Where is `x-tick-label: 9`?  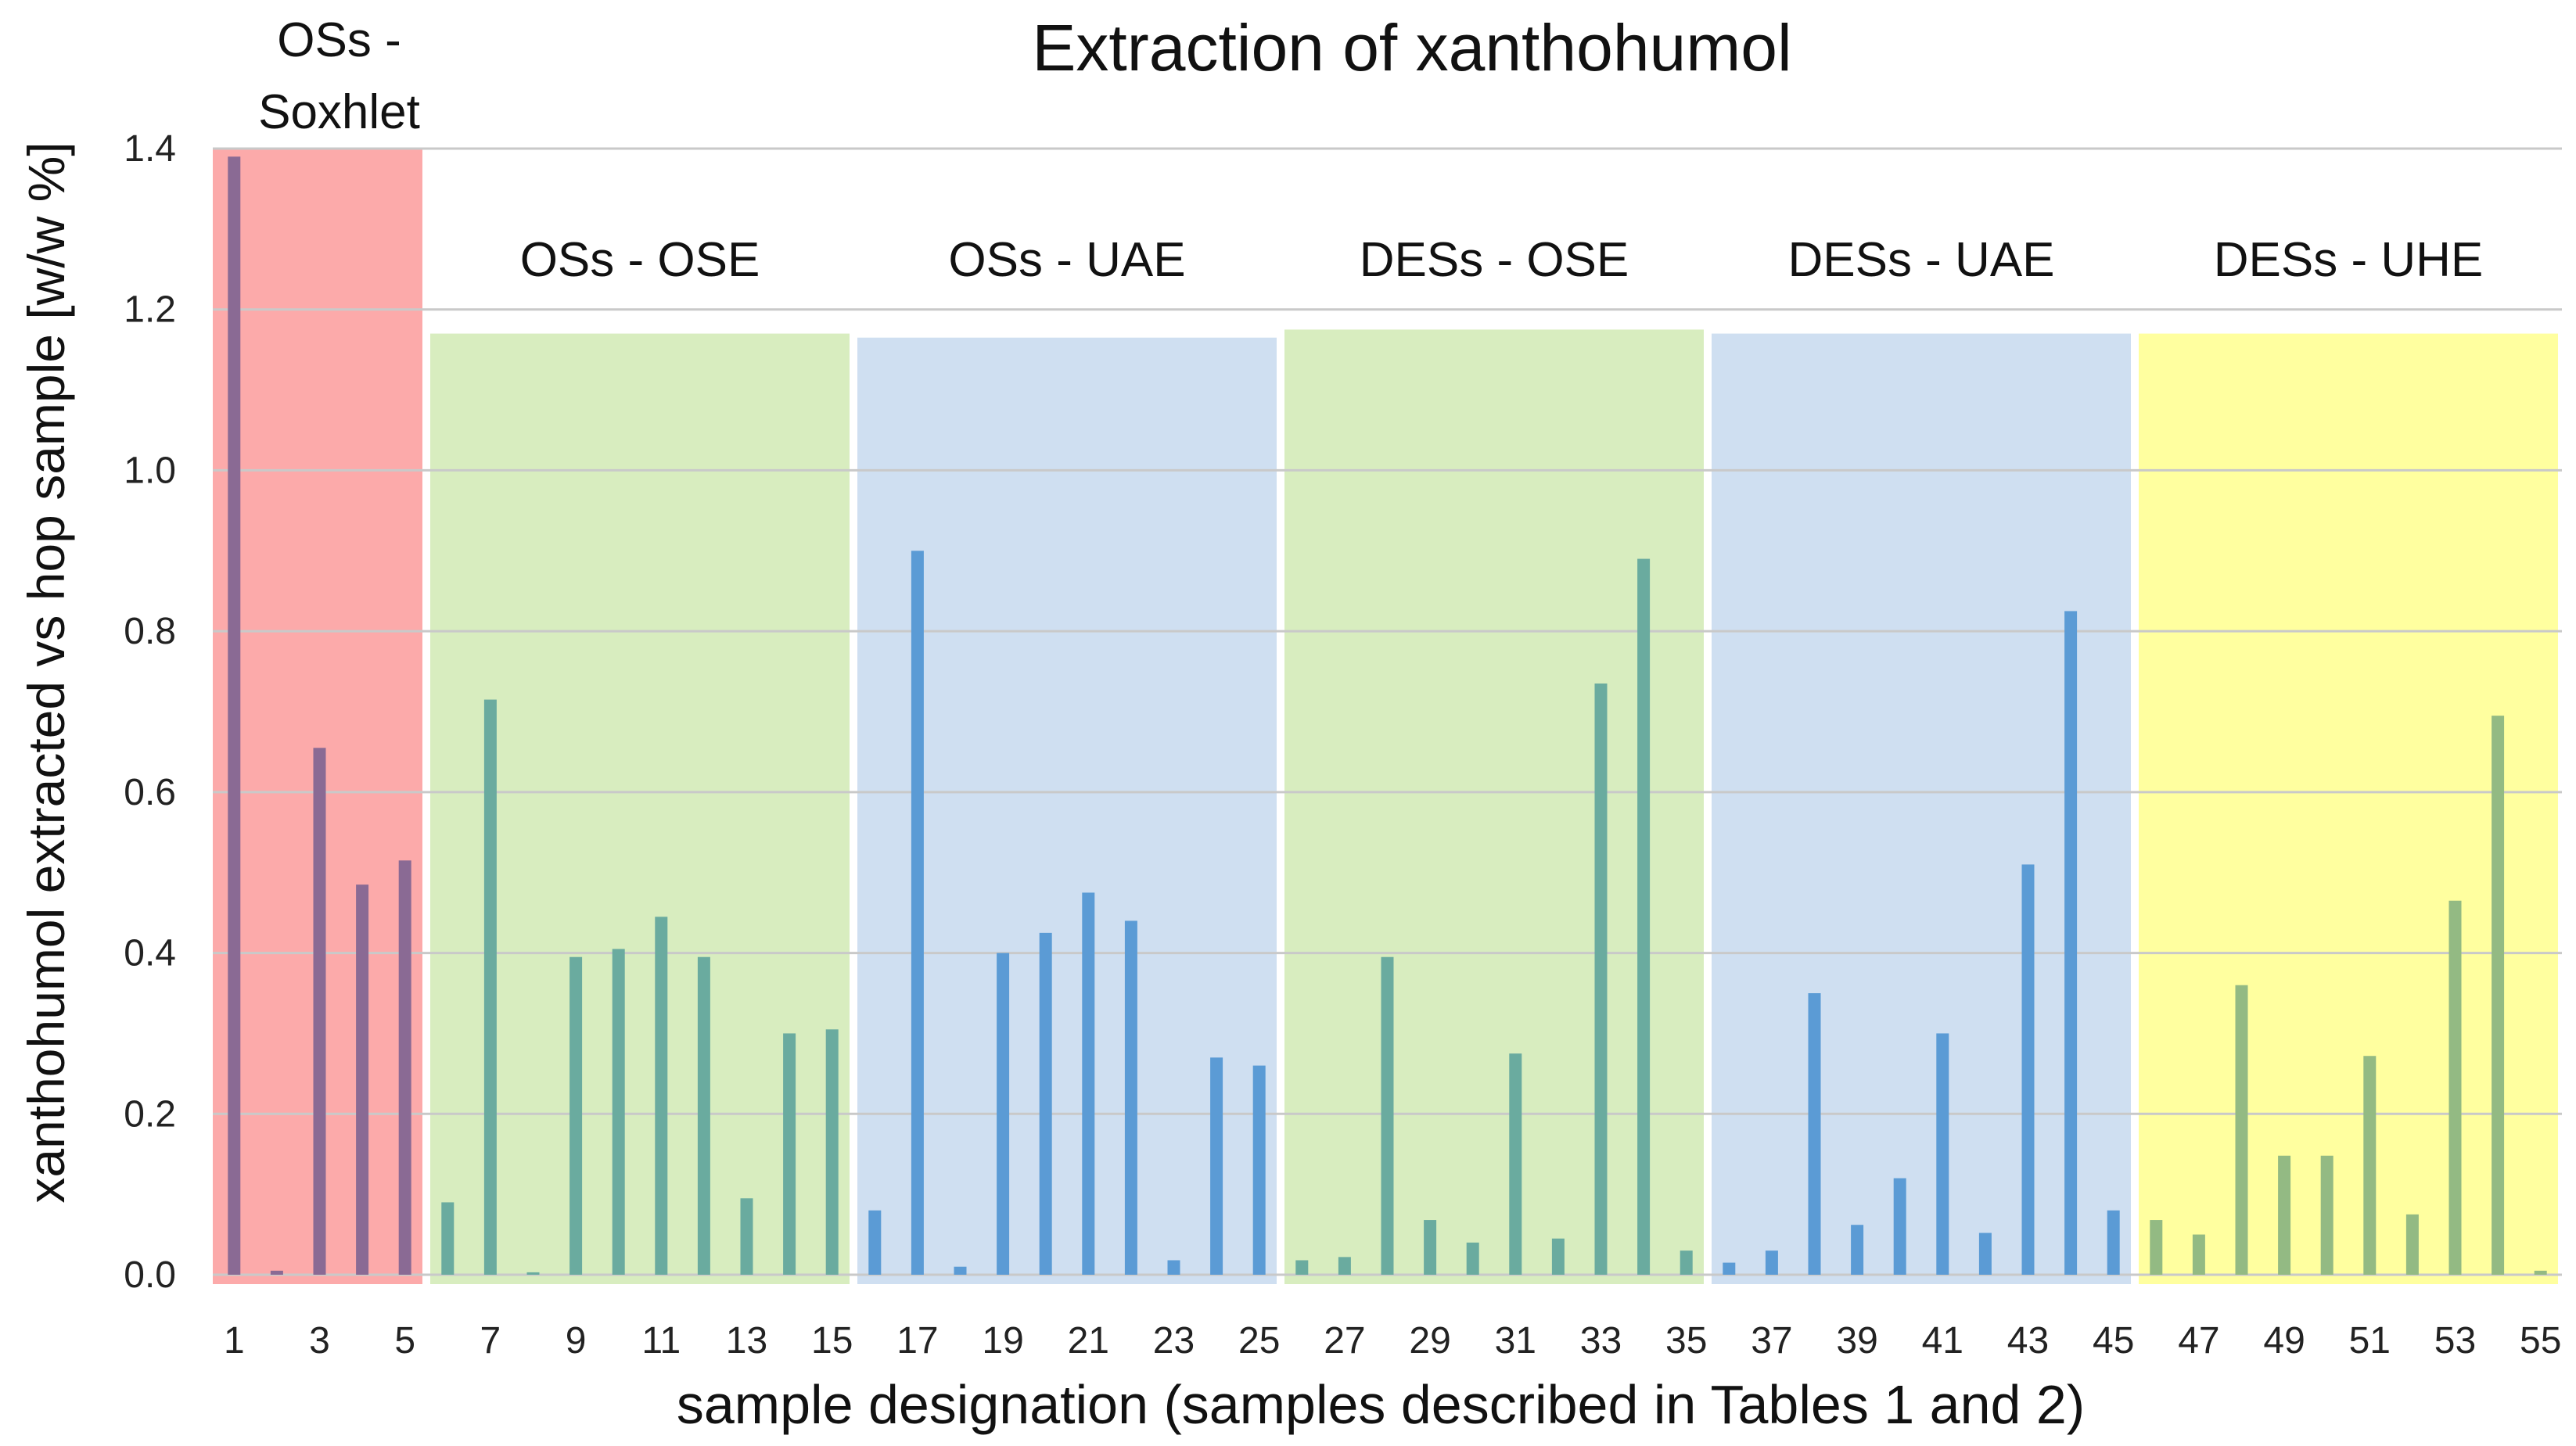
x-tick-label: 9 is located at coordinates (577, 1341).